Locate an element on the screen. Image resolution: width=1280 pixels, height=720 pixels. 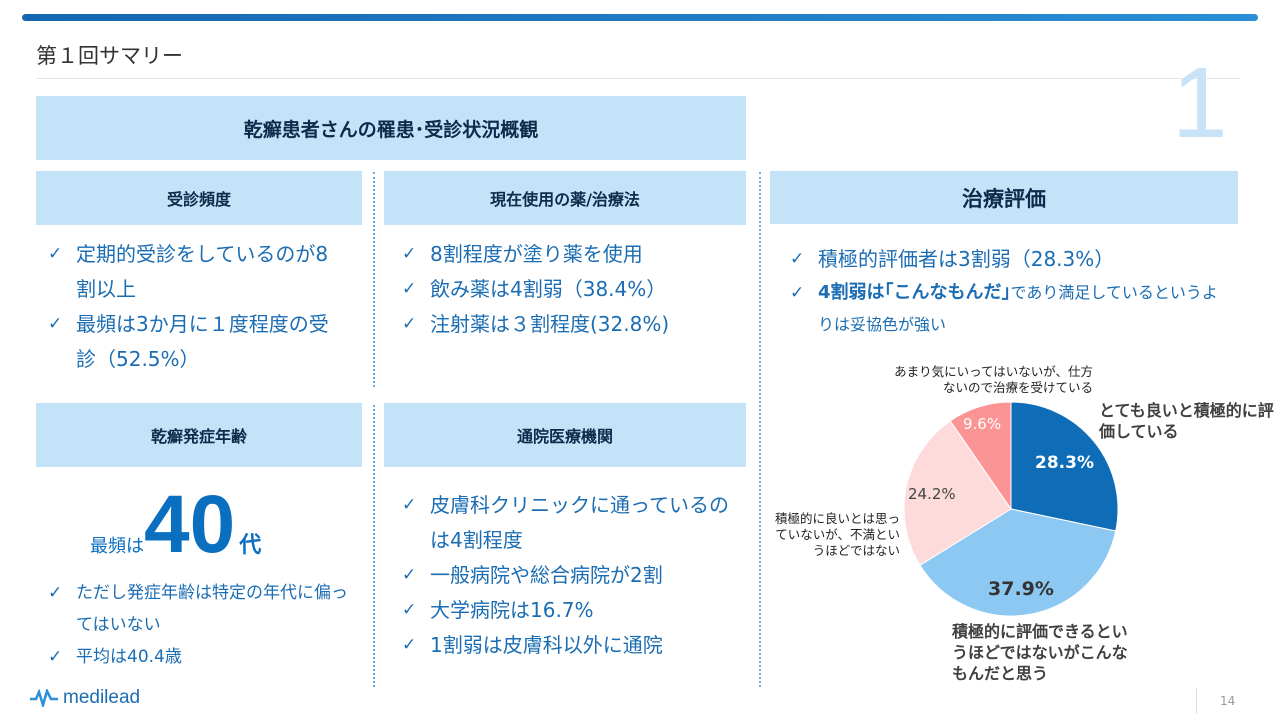
mode-prefix: 最頻は is located at coordinates (117, 546).